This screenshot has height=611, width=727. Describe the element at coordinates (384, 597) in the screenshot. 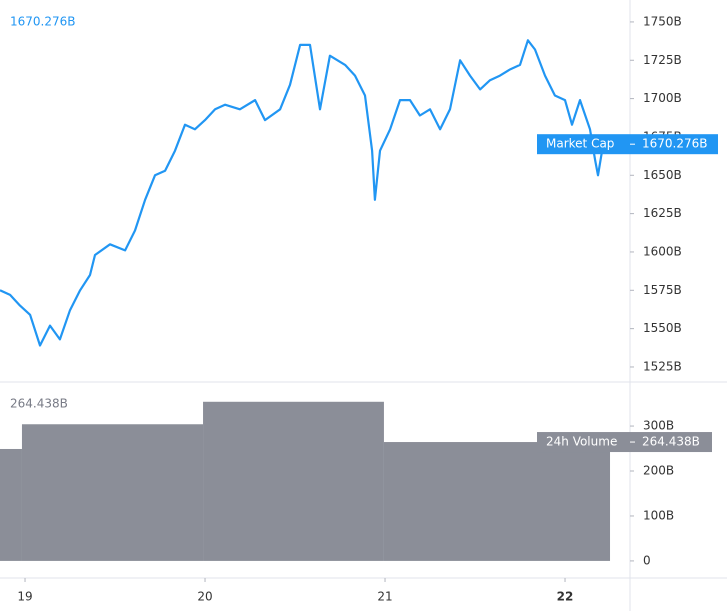

I see `x-tick-label: 21` at that location.